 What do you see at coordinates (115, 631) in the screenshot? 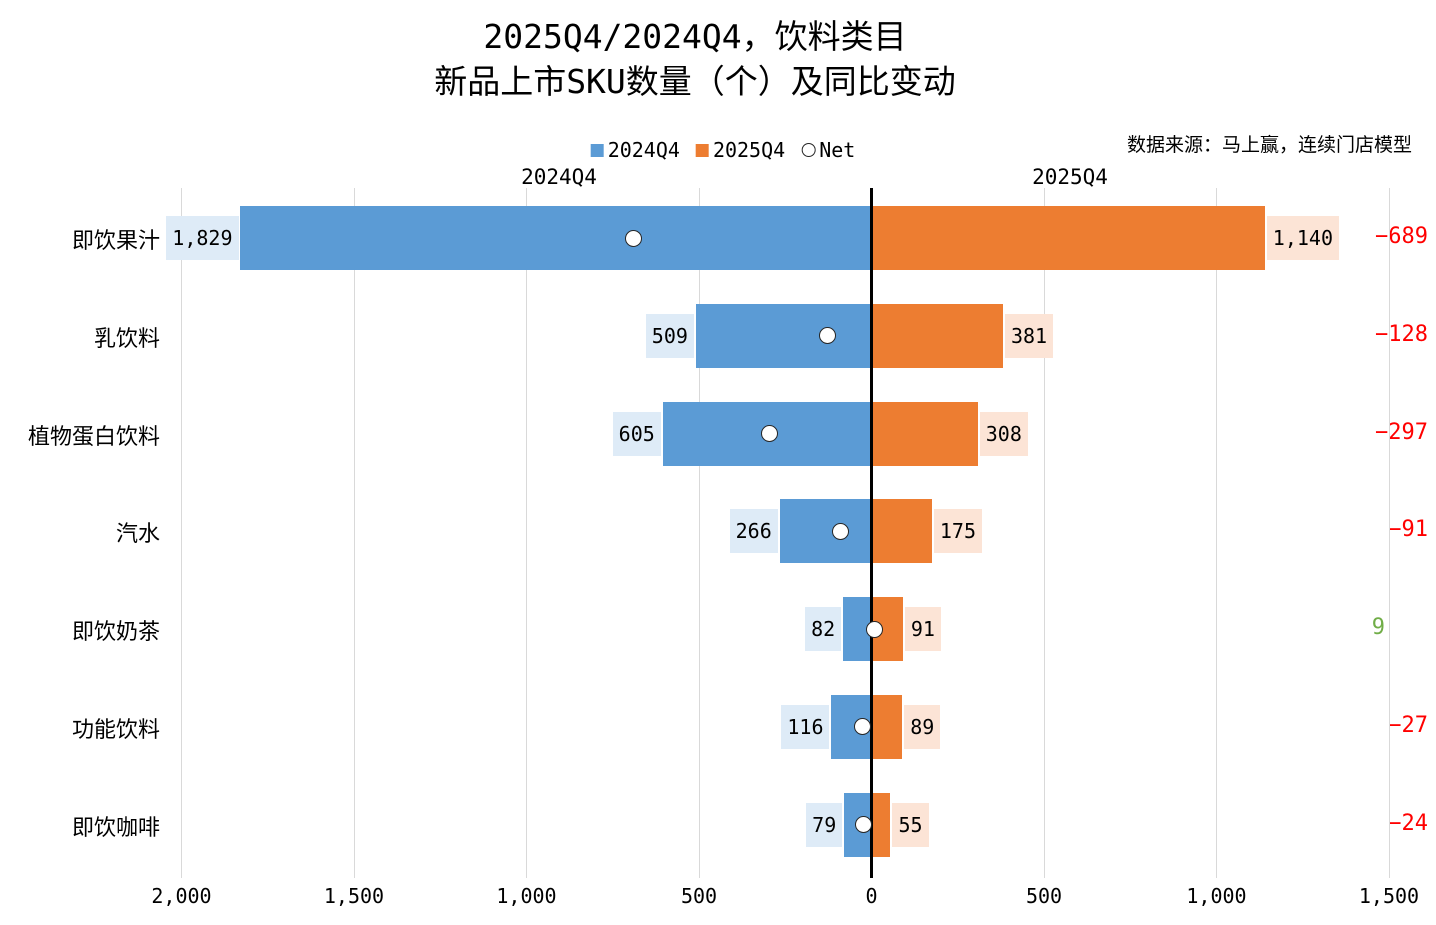
I see `category-label: 即饮奶茶` at bounding box center [115, 631].